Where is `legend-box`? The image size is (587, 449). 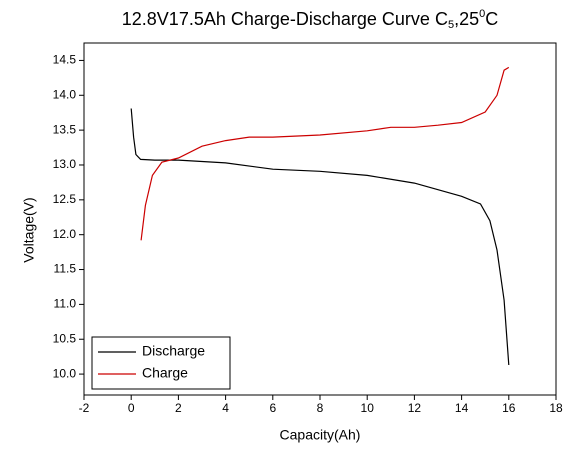
legend-box is located at coordinates (161, 363).